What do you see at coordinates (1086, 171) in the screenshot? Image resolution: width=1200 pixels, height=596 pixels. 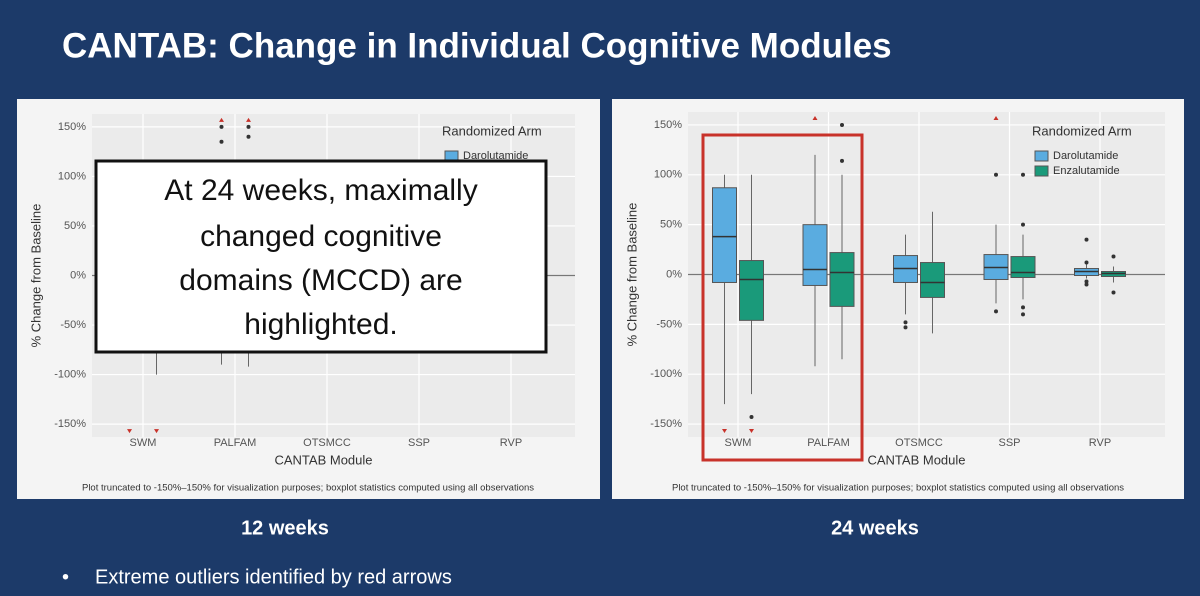 I see `legend-label: Enzalutamide` at bounding box center [1086, 171].